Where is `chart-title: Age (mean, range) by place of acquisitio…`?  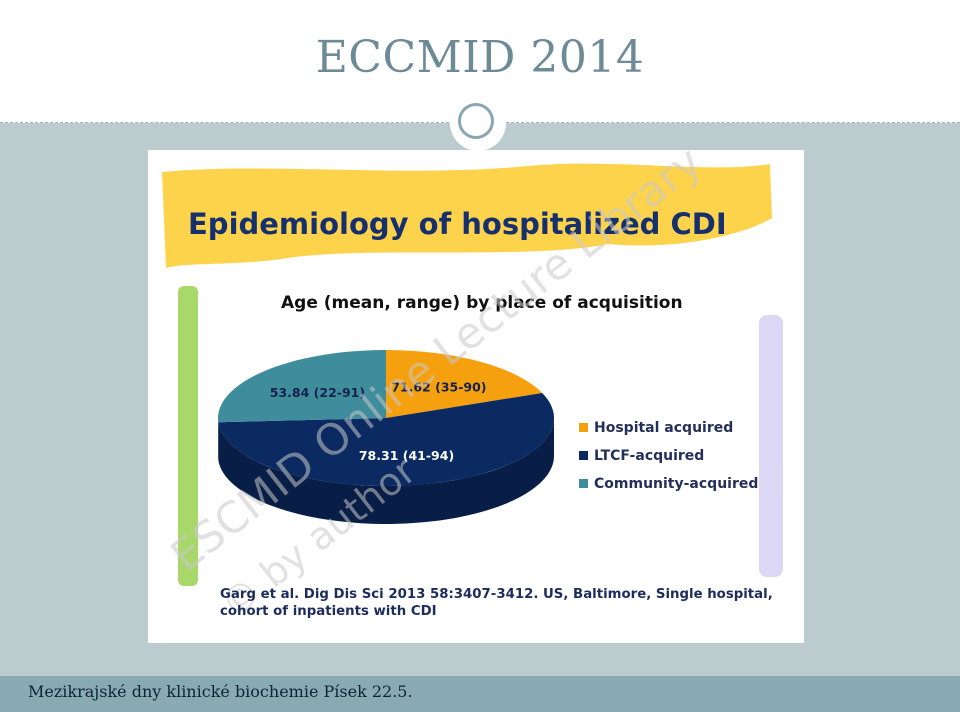 chart-title: Age (mean, range) by place of acquisitio… is located at coordinates (482, 303).